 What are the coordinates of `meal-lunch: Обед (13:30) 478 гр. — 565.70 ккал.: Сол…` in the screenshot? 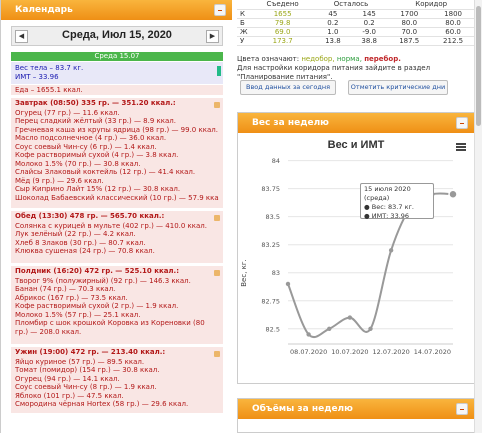 It's located at (117, 237).